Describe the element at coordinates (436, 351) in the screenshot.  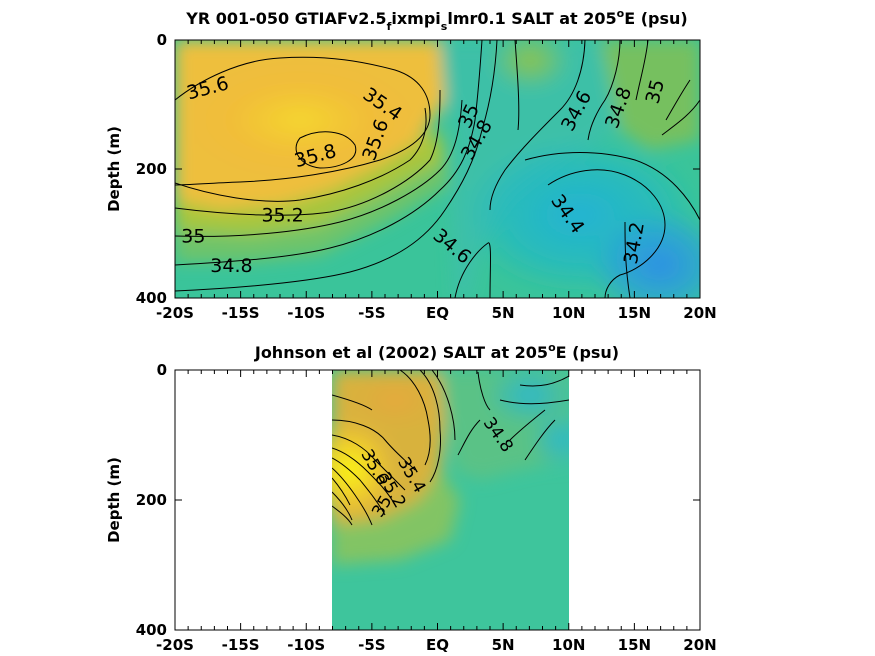
I see `chart-bottom-title: Johnson et al (2002) SALT at 205oE (psu)` at that location.